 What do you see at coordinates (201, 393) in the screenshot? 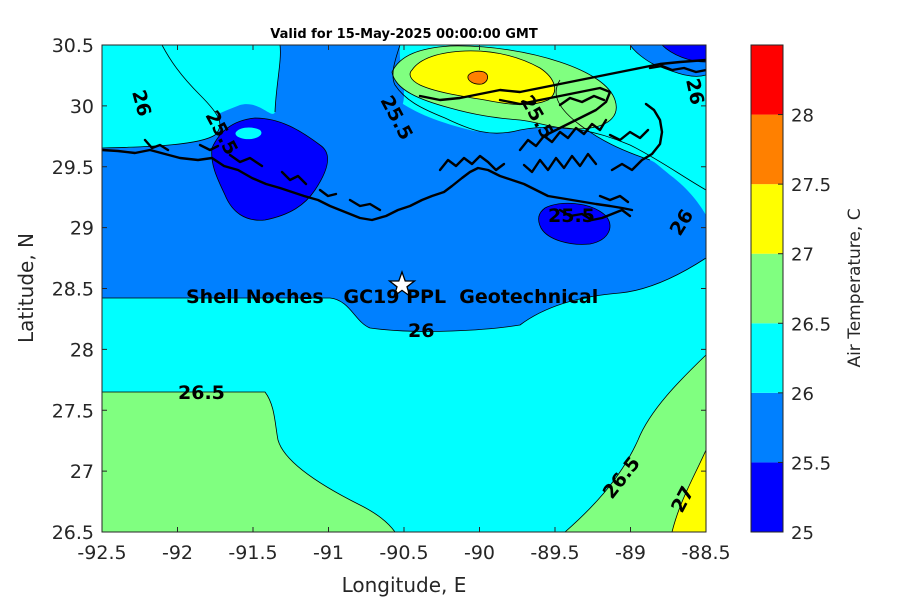
I see `contour-label: 26.5` at bounding box center [201, 393].